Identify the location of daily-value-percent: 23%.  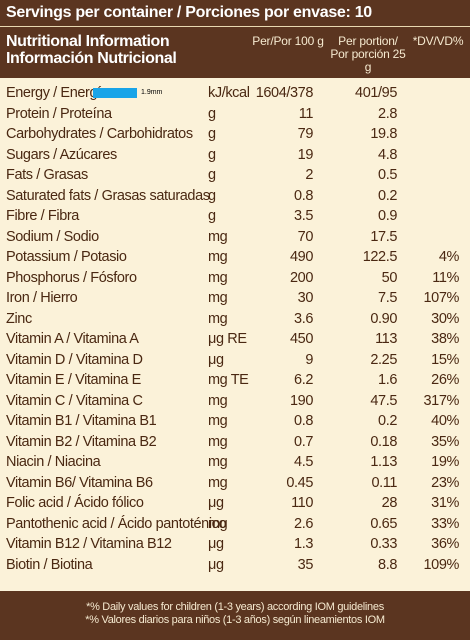
(445, 482).